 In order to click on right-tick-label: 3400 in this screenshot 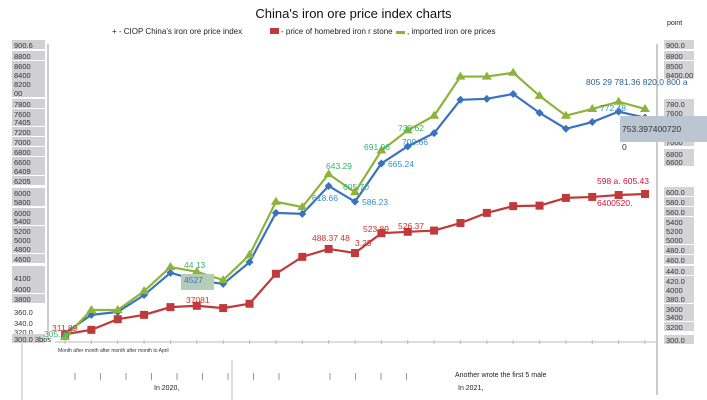, I will do `click(674, 317)`.